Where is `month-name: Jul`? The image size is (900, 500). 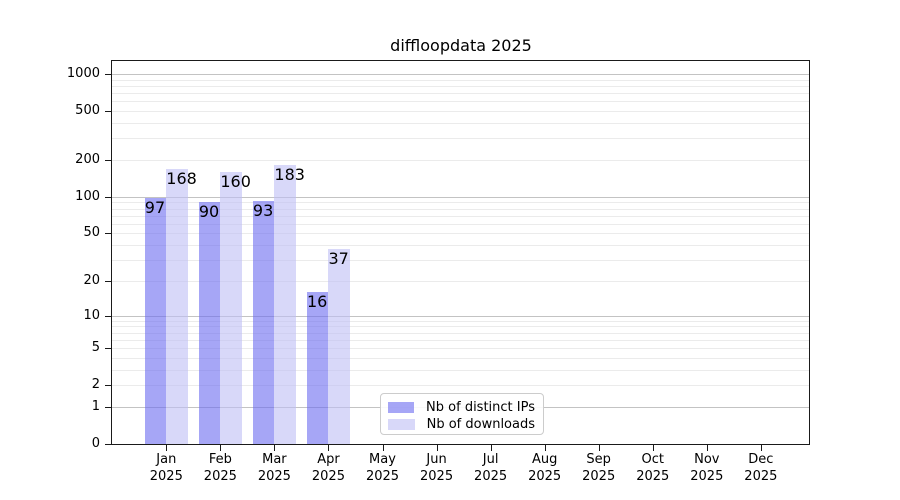 month-name: Jul is located at coordinates (490, 459).